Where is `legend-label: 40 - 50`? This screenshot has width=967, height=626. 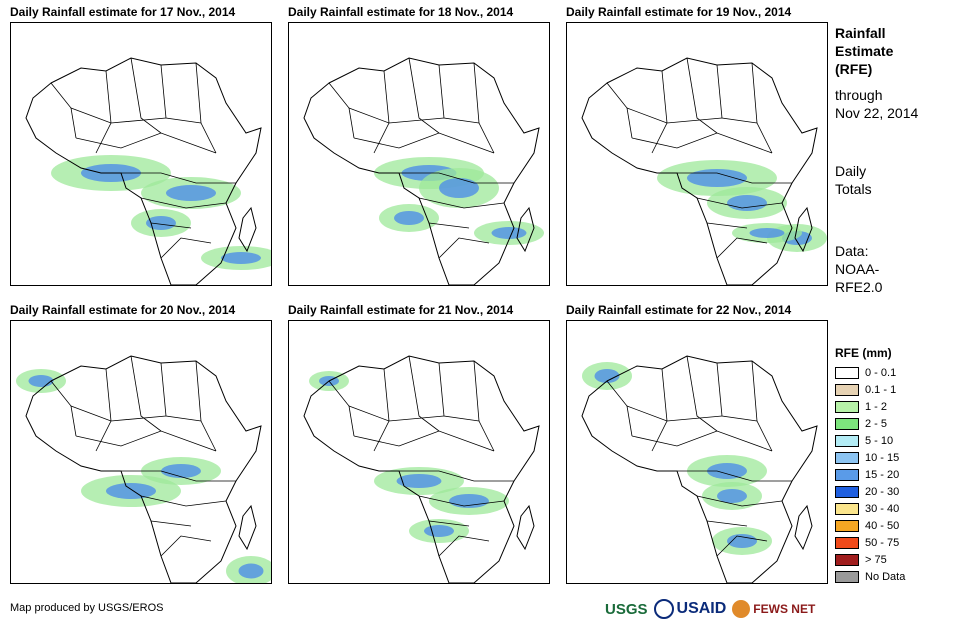
legend-label: 40 - 50 is located at coordinates (882, 525).